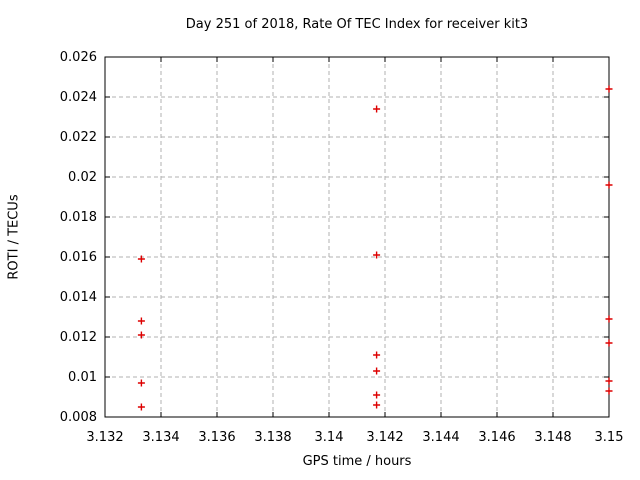 This screenshot has width=640, height=480. I want to click on y-tick-label: 0.024, so click(78, 97).